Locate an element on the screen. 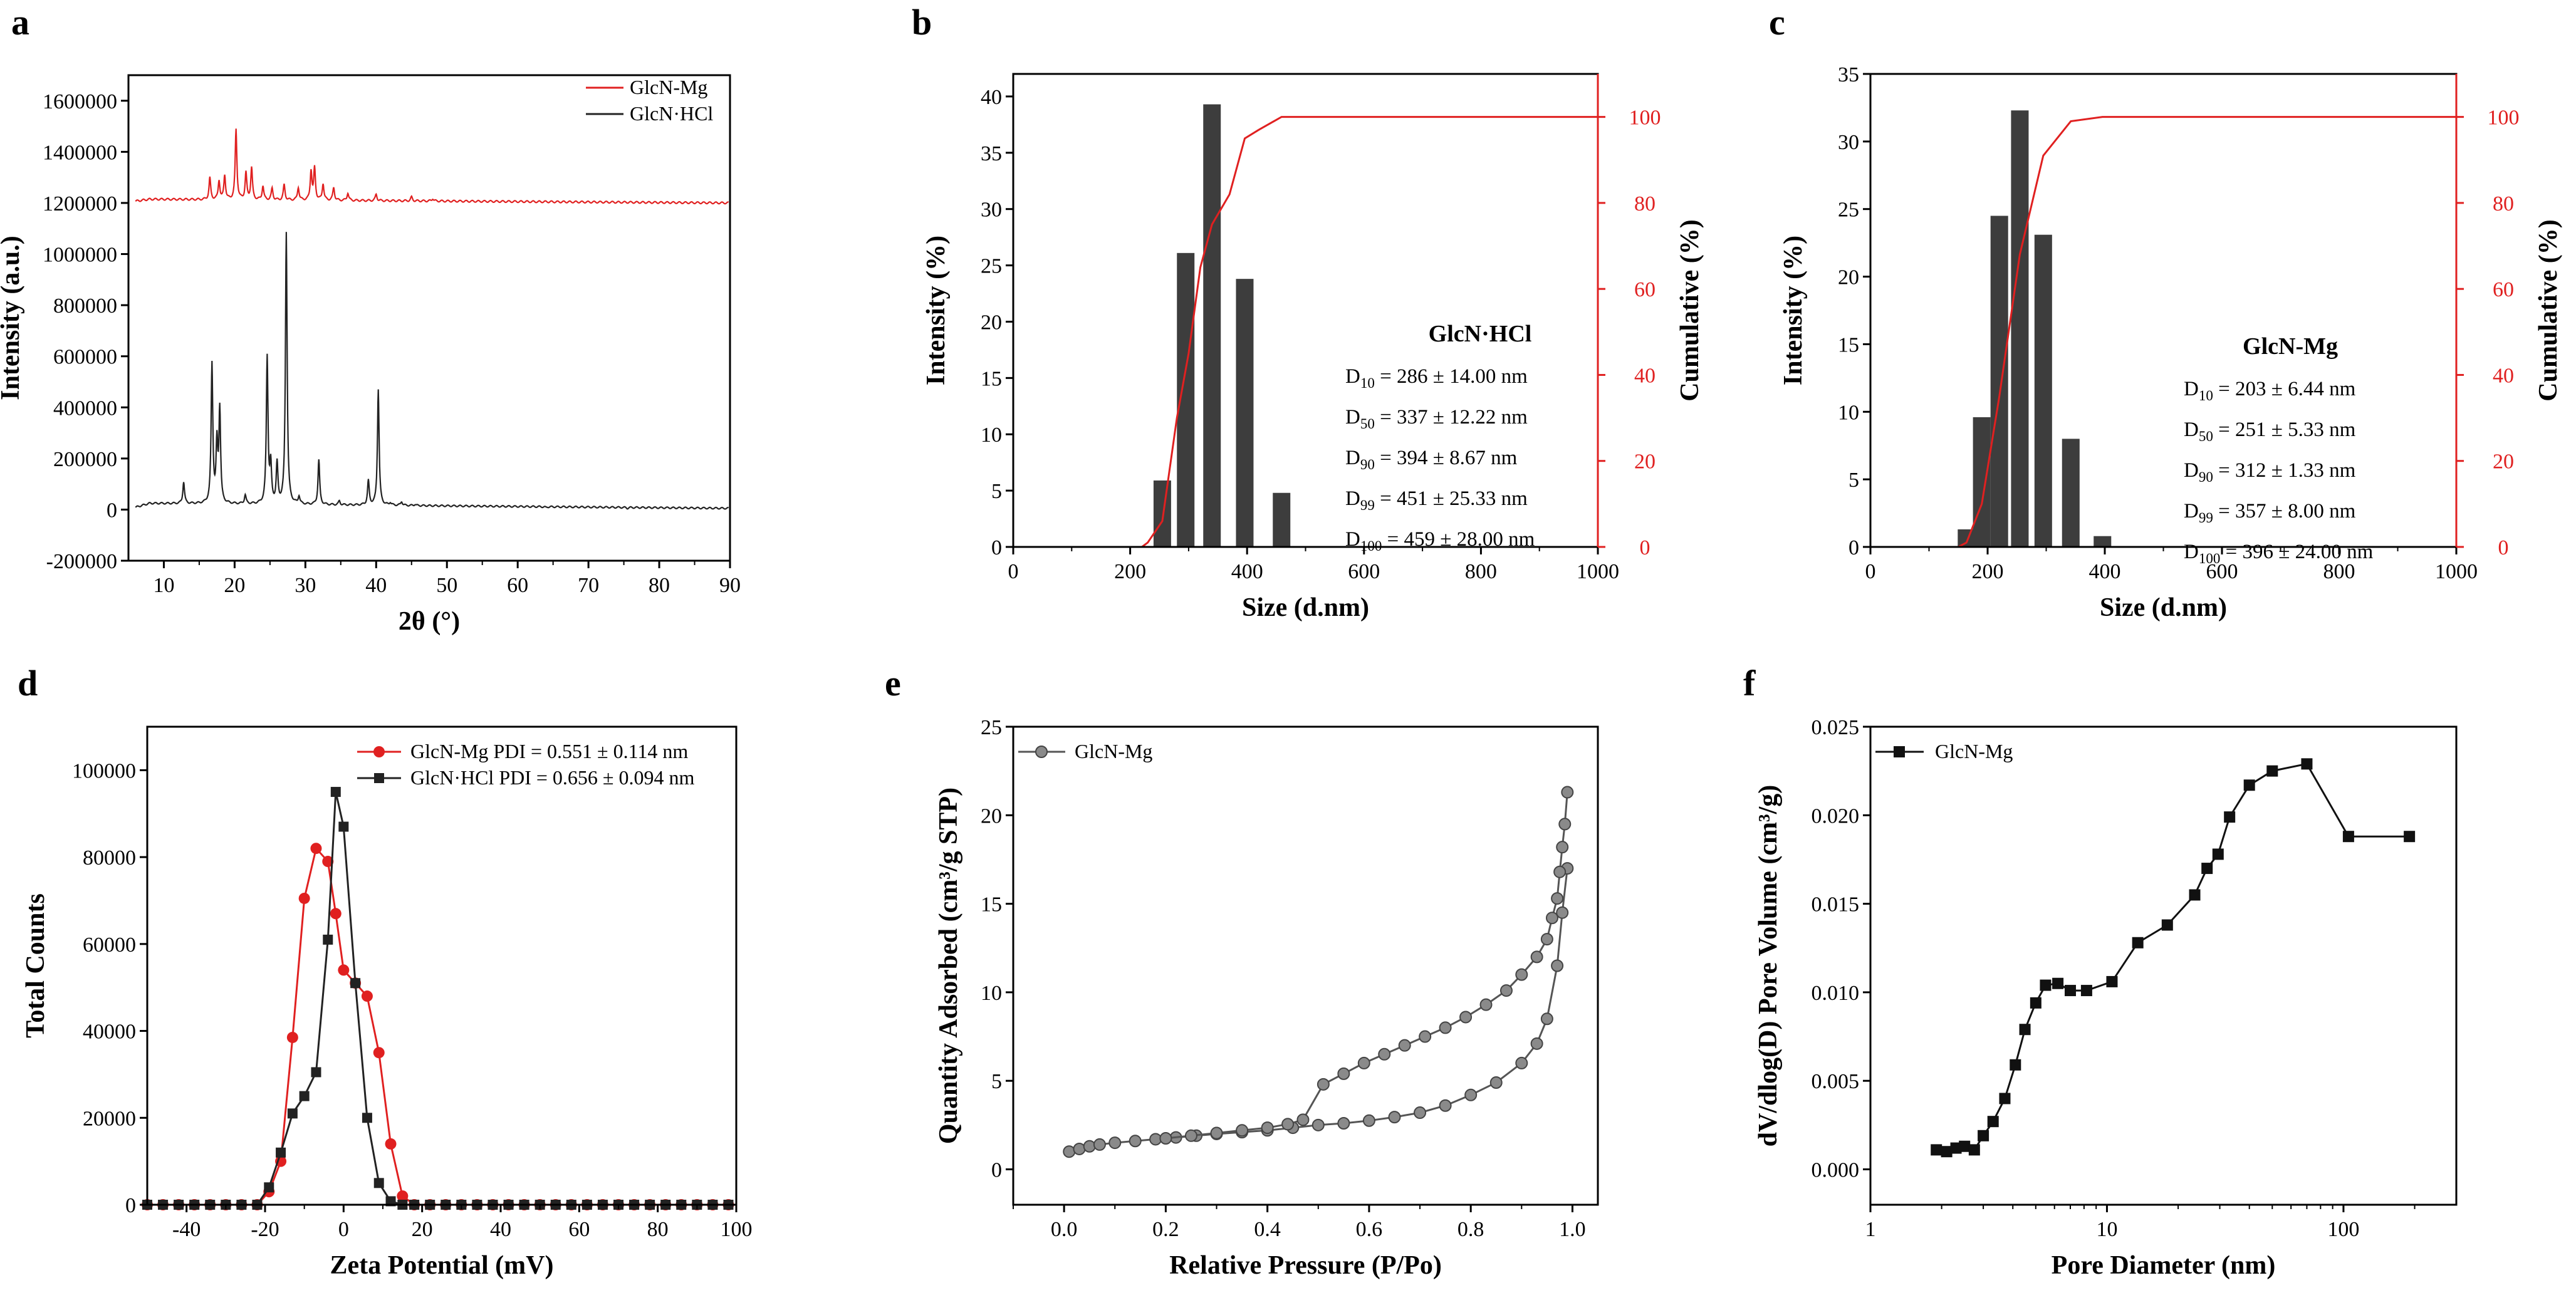  c-annotation-line: D90 = 312 ± 1.33 nm is located at coordinates (2270, 472).